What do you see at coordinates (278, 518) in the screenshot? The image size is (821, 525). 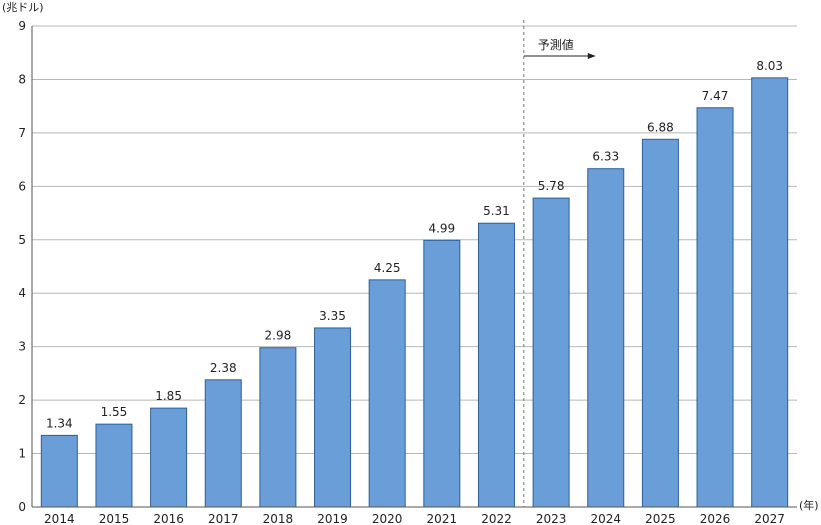 I see `x-tick-label: 2018` at bounding box center [278, 518].